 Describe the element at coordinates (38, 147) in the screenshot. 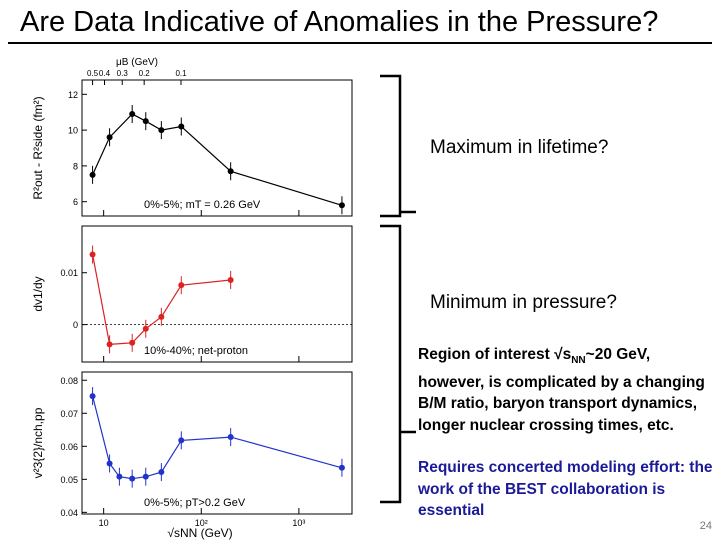

I see `y-axis-label: R²out - R²side (fm²)` at that location.